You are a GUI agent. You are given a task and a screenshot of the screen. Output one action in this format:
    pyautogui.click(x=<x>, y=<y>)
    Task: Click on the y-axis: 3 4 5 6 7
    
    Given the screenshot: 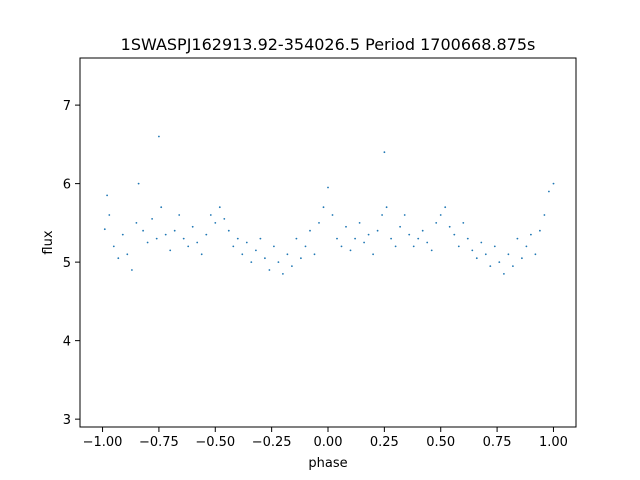 What is the action you would take?
    pyautogui.click(x=71, y=263)
    